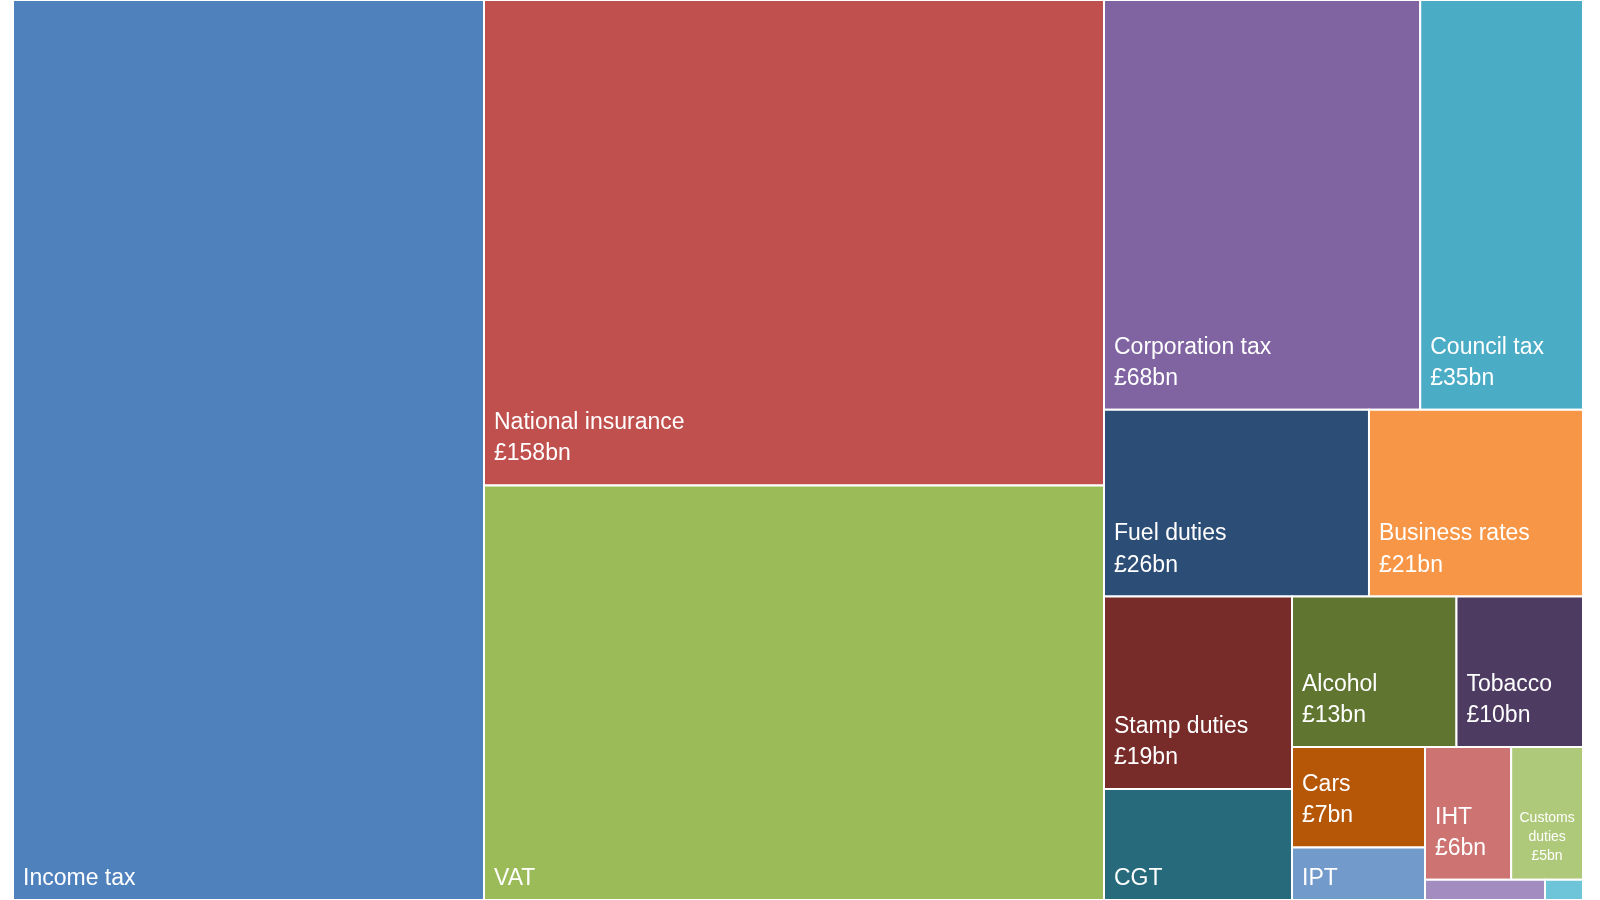 The image size is (1600, 900). I want to click on category-label: VAT, so click(515, 876).